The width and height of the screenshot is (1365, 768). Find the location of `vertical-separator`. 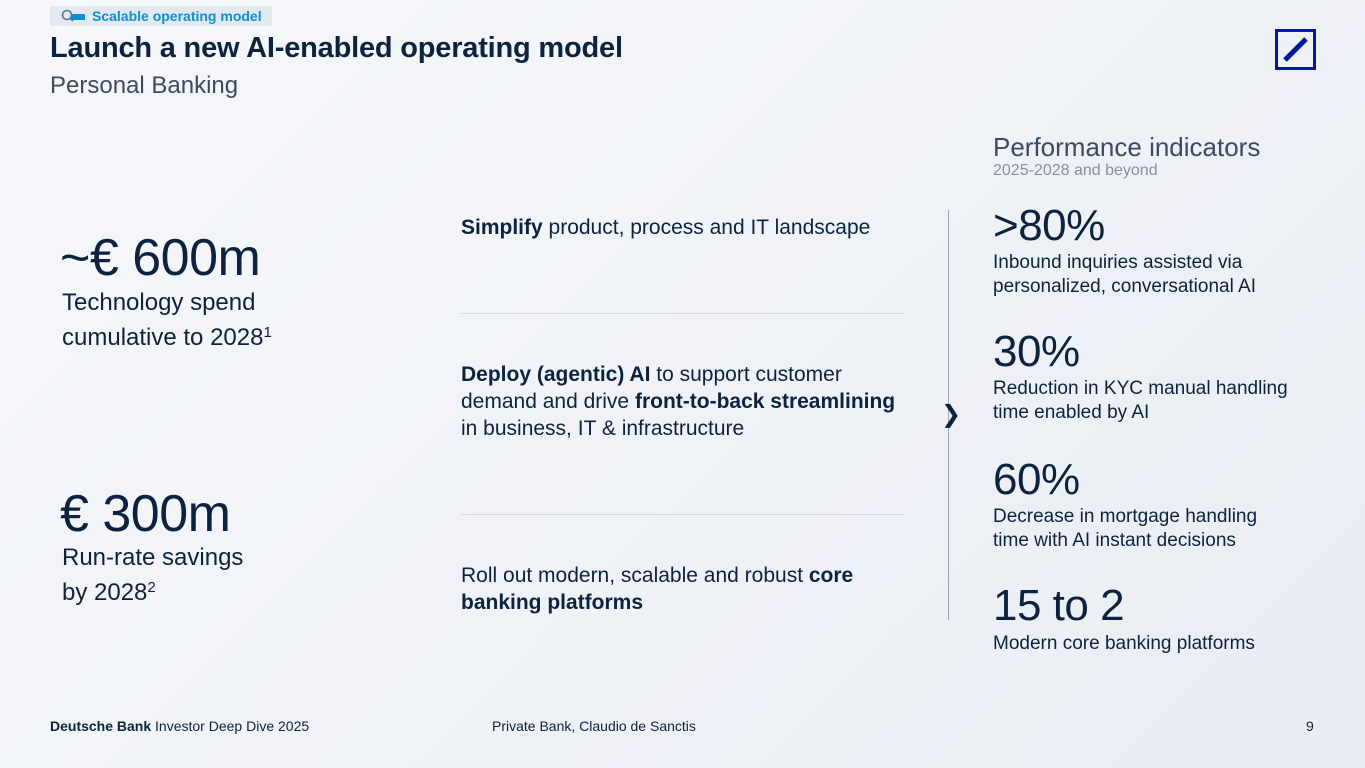

vertical-separator is located at coordinates (948, 415).